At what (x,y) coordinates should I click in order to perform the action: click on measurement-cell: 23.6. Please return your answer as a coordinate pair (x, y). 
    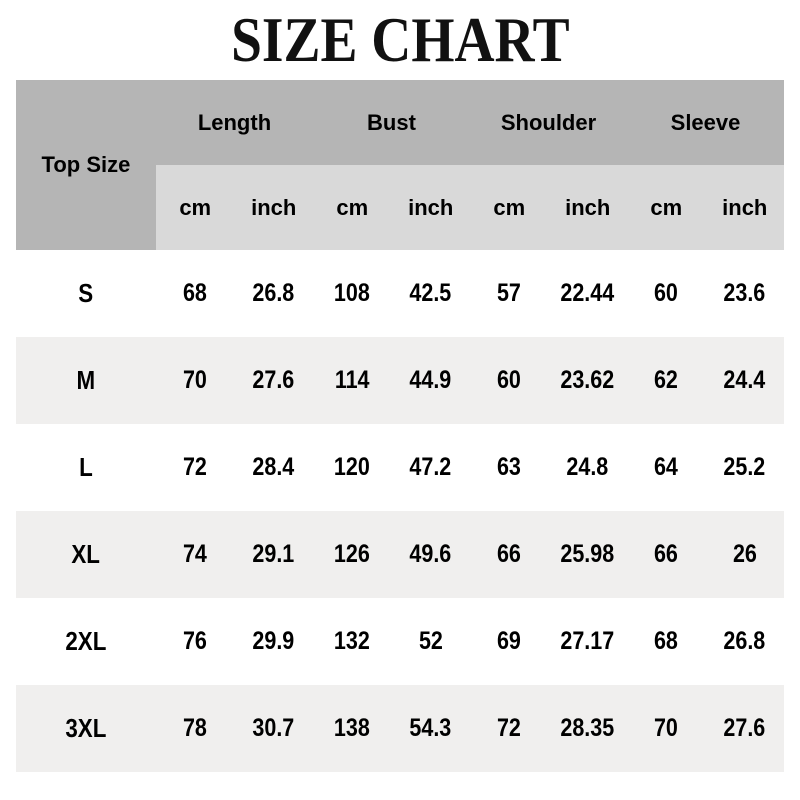
    Looking at the image, I should click on (745, 293).